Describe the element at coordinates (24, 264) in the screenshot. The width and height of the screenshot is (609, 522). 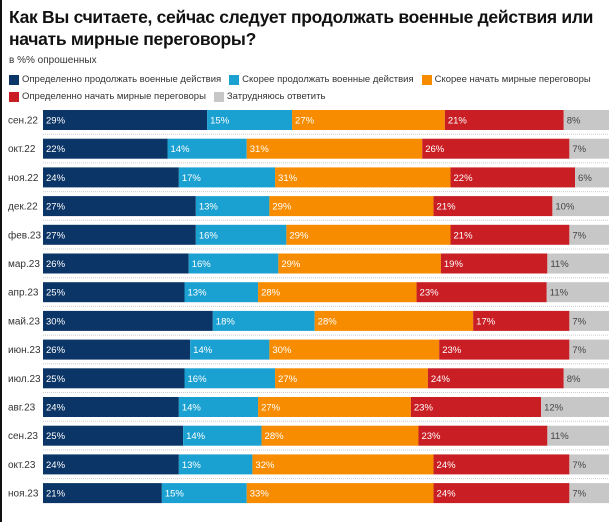
I see `category-label: мар.23` at that location.